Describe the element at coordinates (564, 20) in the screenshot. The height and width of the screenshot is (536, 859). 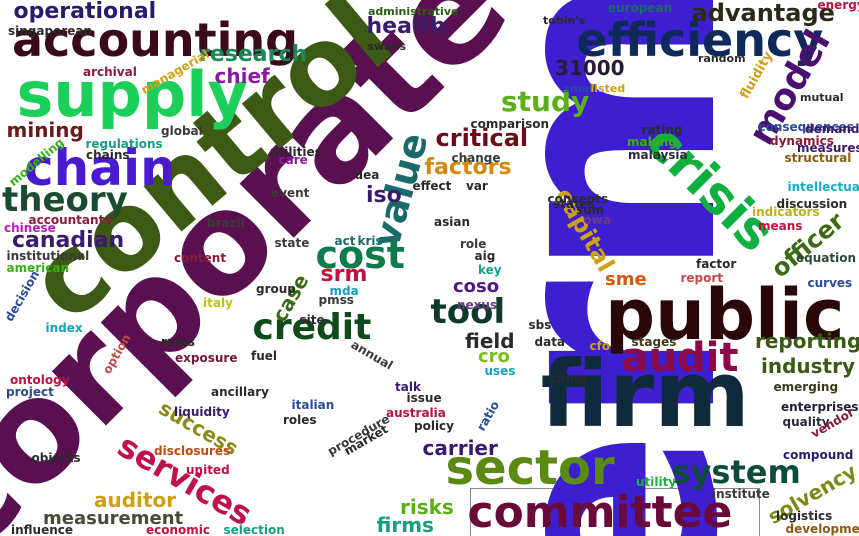
I see `word-tobin-s: tobin's` at that location.